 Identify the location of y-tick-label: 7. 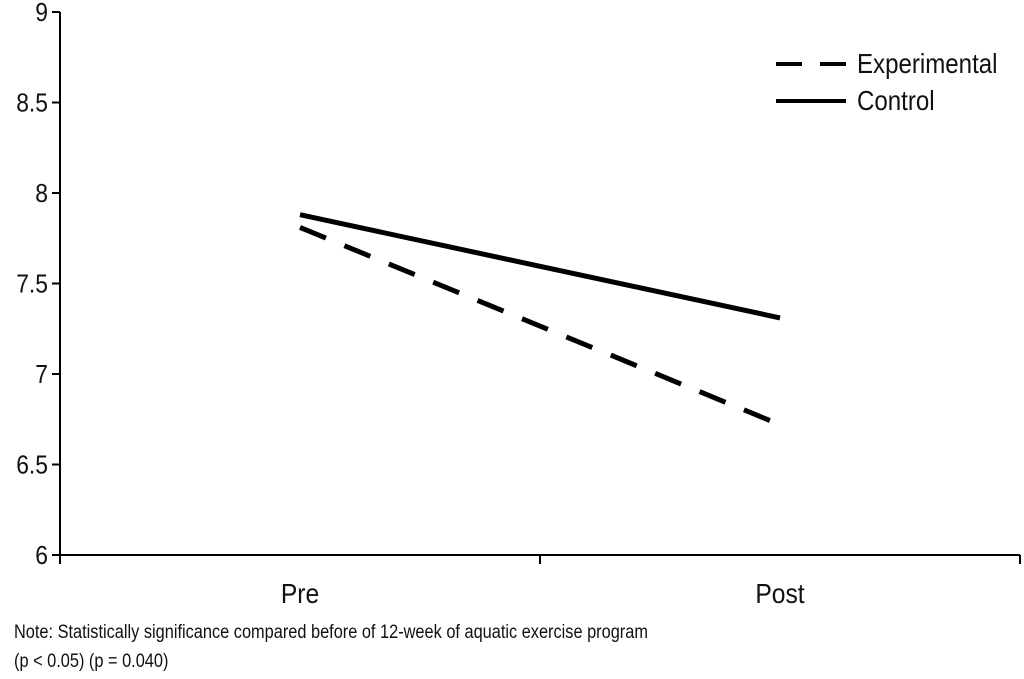
(41, 375).